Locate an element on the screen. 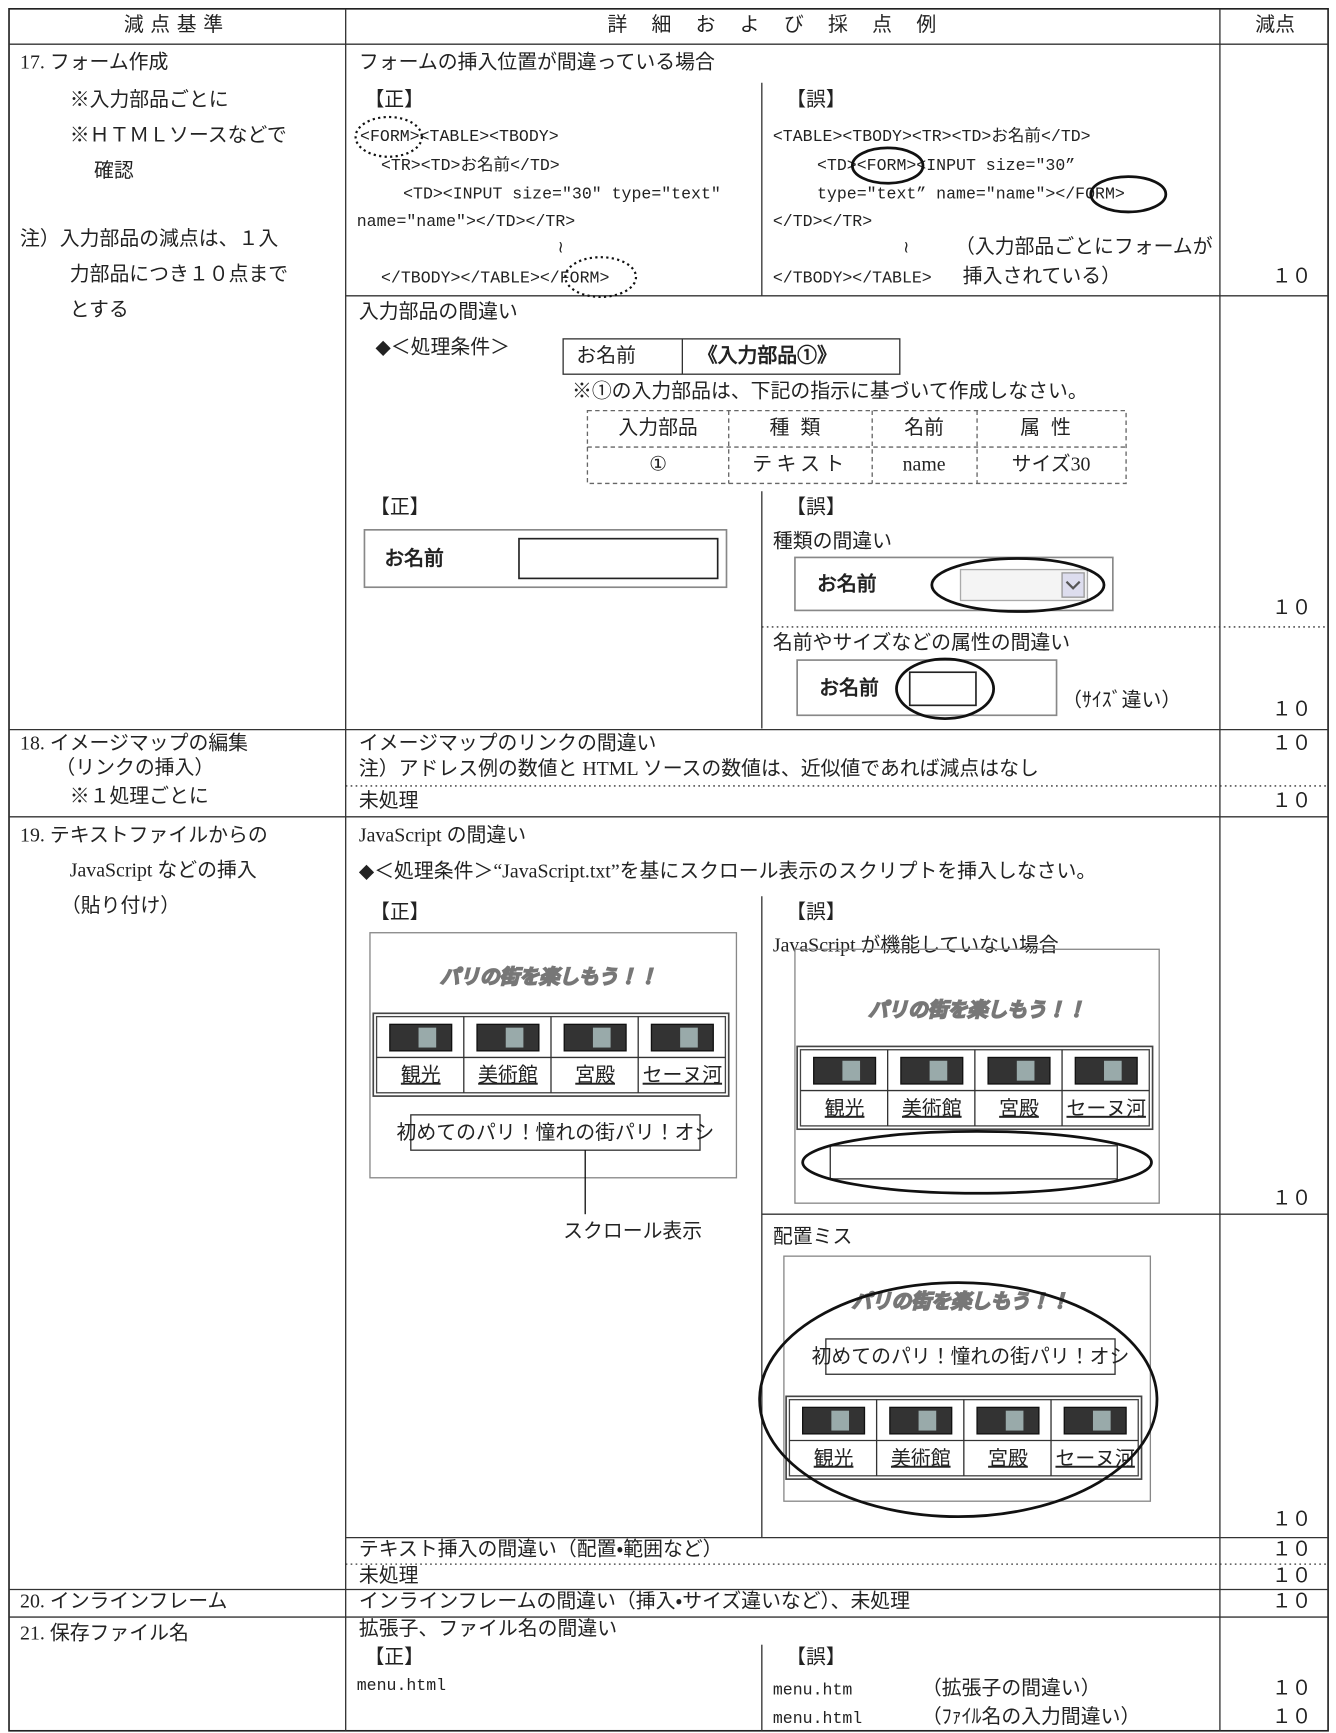  criteria-text: 19. テキストファイルからの is located at coordinates (144, 835).